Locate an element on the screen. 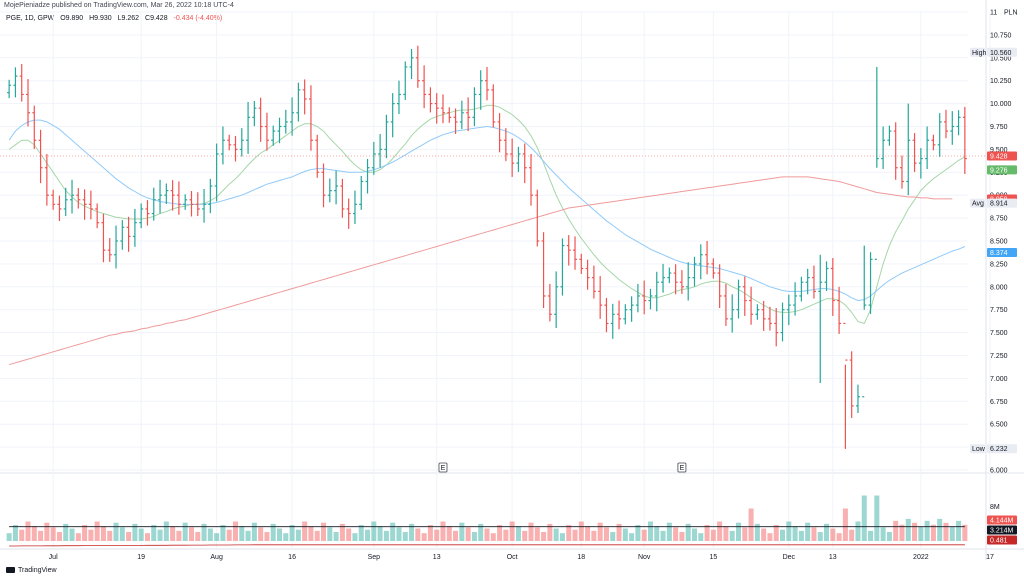 The image size is (1024, 581). y-tick-label: 10.500 is located at coordinates (1001, 58).